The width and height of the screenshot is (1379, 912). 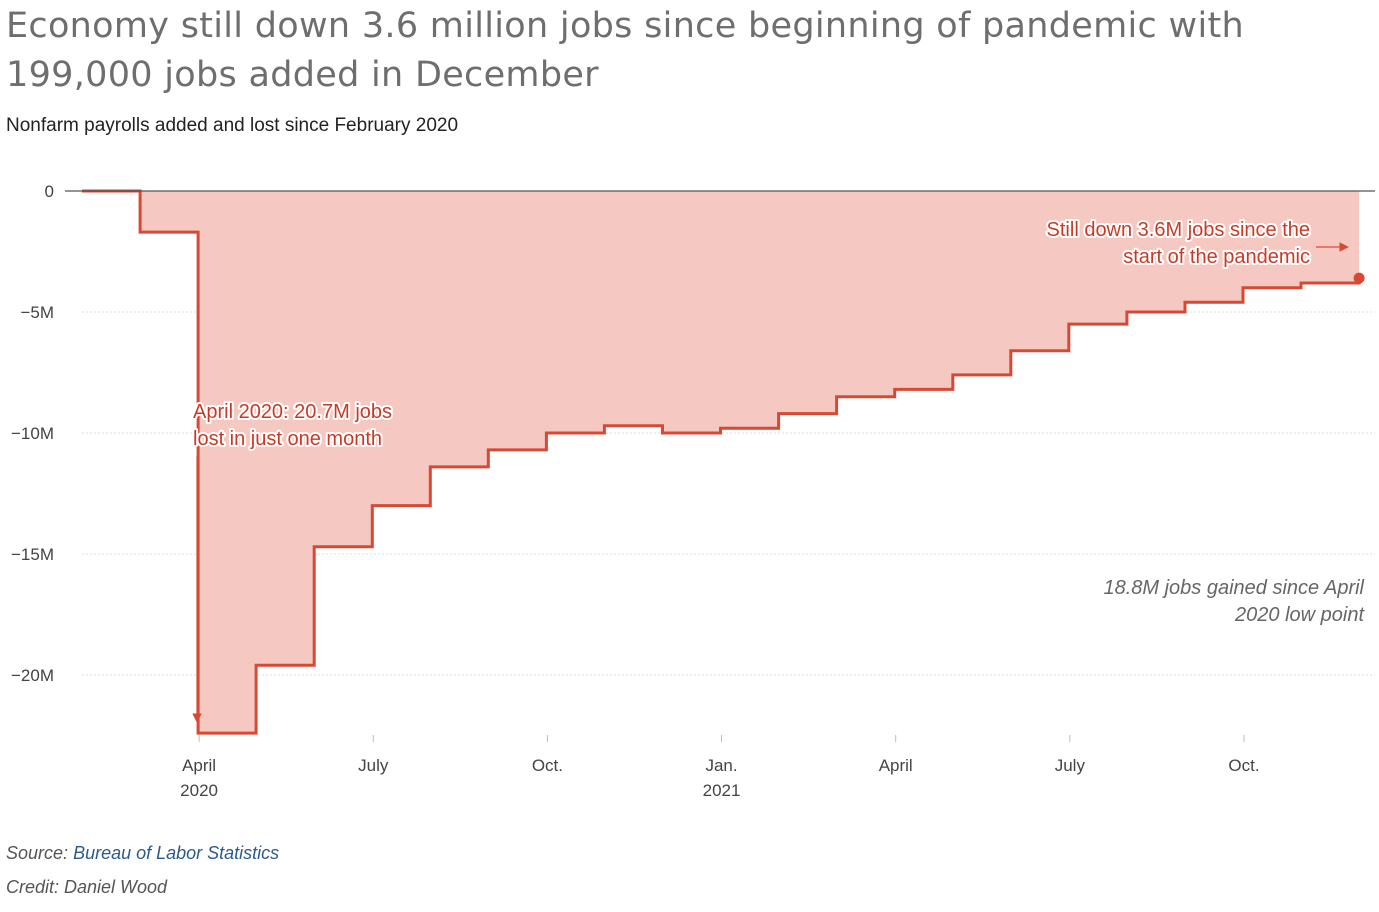 I want to click on source-note: Source: Bureau of Labor Statistics, so click(x=142, y=853).